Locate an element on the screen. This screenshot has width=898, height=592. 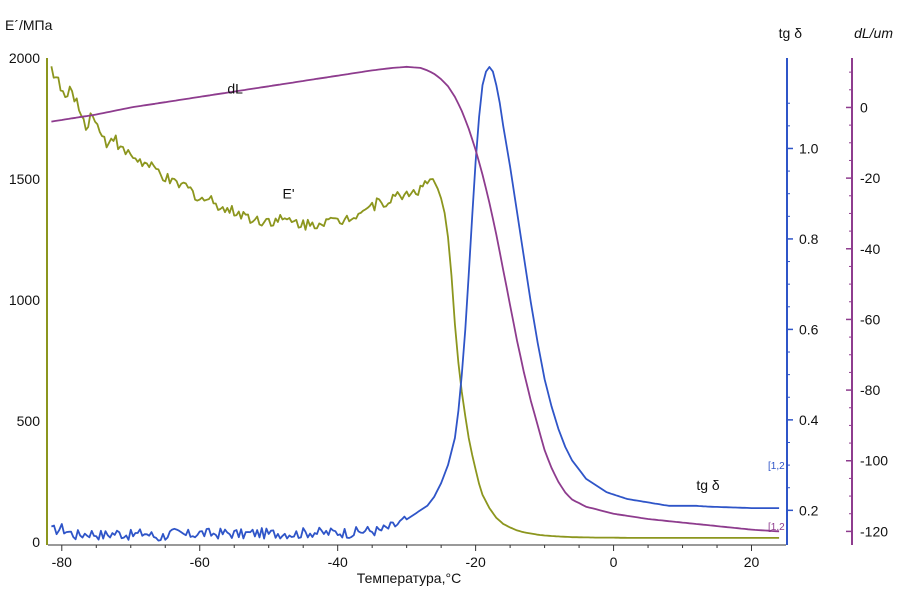
y-right2-tick-label: 0 is located at coordinates (864, 107).